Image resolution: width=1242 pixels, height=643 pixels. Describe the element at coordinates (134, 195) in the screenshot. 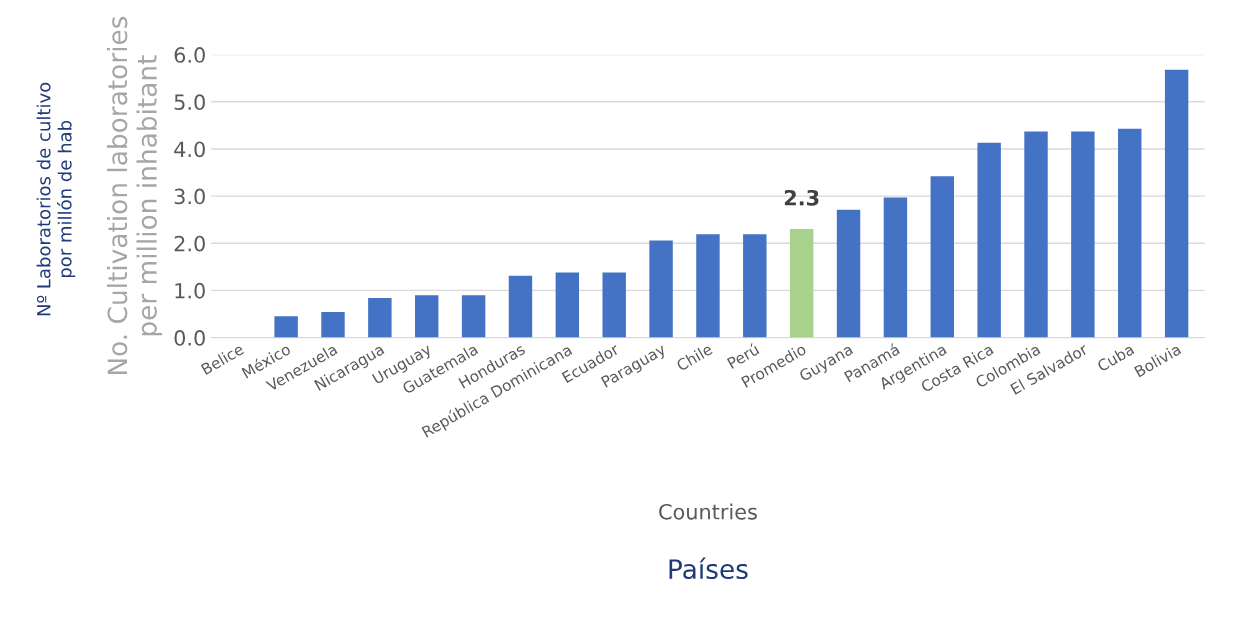

I see `y-axis-title: No. Cultivation laboratories per million inhabitant` at that location.